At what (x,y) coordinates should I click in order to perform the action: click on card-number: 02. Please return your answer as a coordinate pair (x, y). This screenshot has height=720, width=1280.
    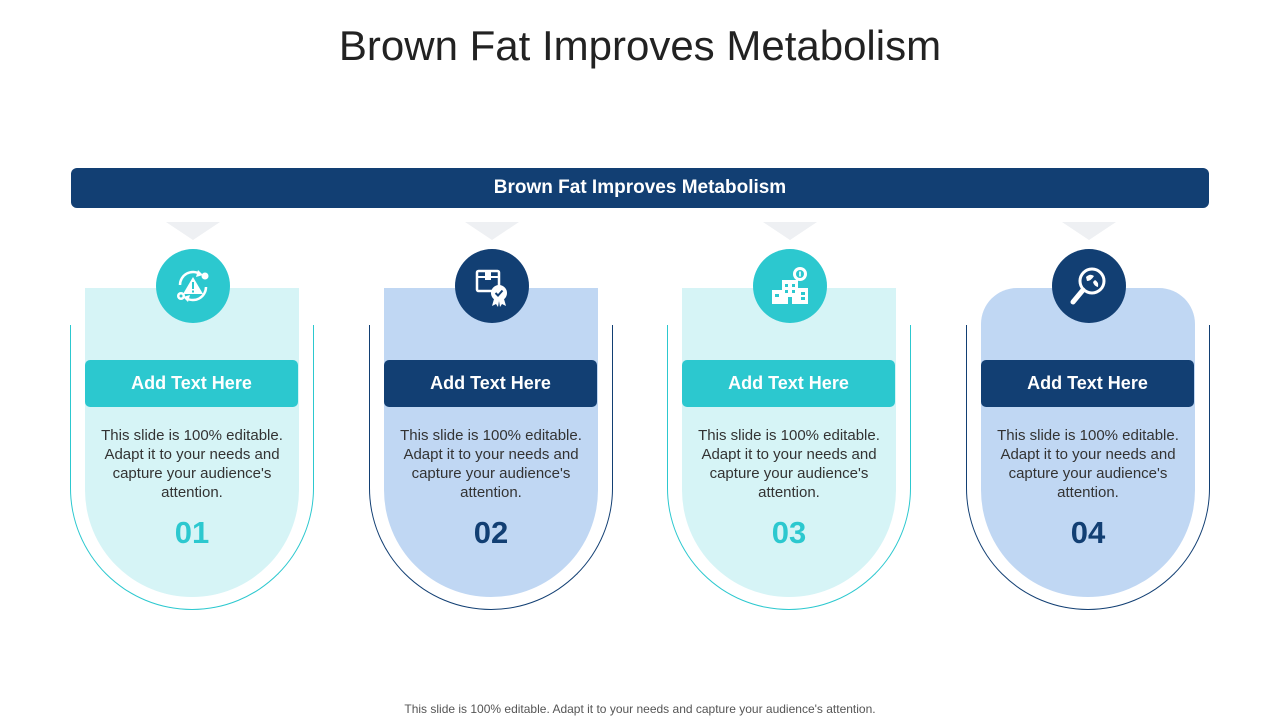
    Looking at the image, I should click on (491, 532).